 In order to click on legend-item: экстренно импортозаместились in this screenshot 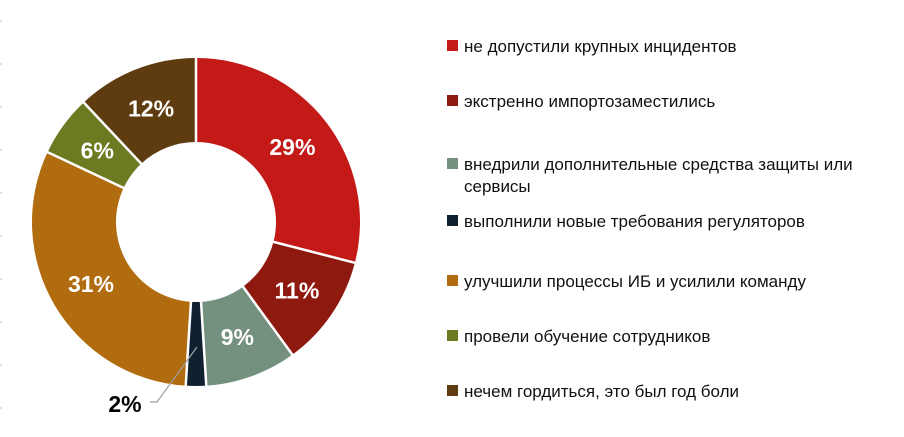, I will do `click(669, 102)`.